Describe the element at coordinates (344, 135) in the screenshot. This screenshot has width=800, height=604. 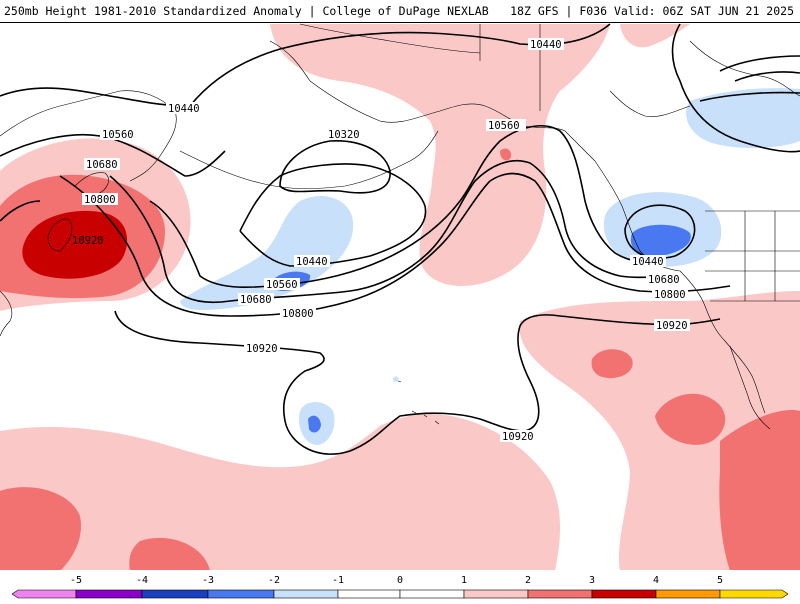
I see `contour-label: 10320` at that location.